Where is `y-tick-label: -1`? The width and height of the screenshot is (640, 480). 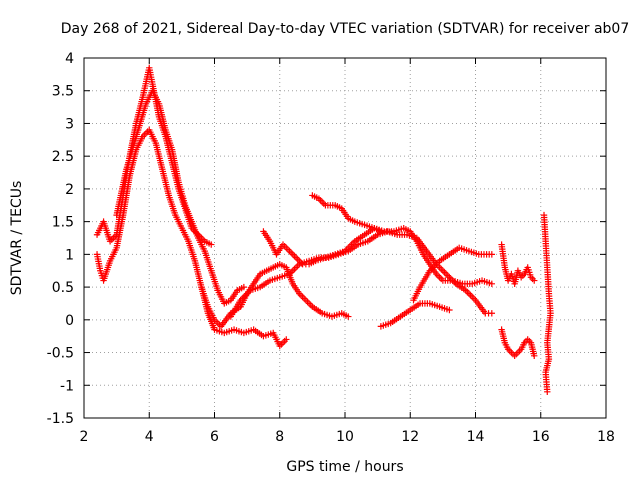 y-tick-label: -1 is located at coordinates (67, 386).